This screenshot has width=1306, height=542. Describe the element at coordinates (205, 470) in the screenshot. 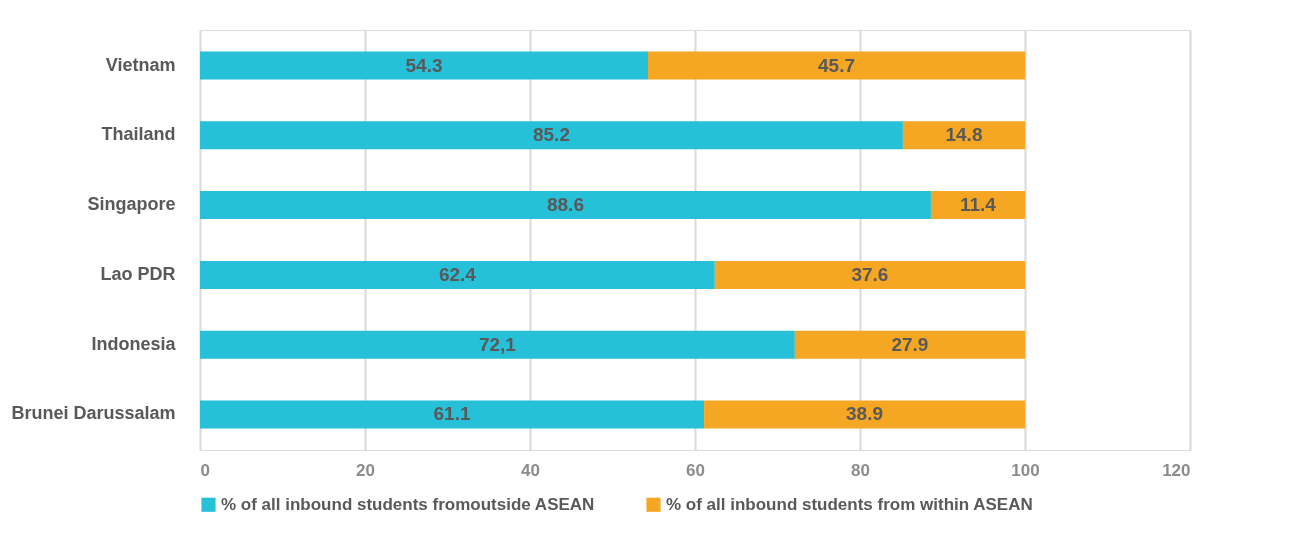

I see `x-tick-label: 0` at that location.